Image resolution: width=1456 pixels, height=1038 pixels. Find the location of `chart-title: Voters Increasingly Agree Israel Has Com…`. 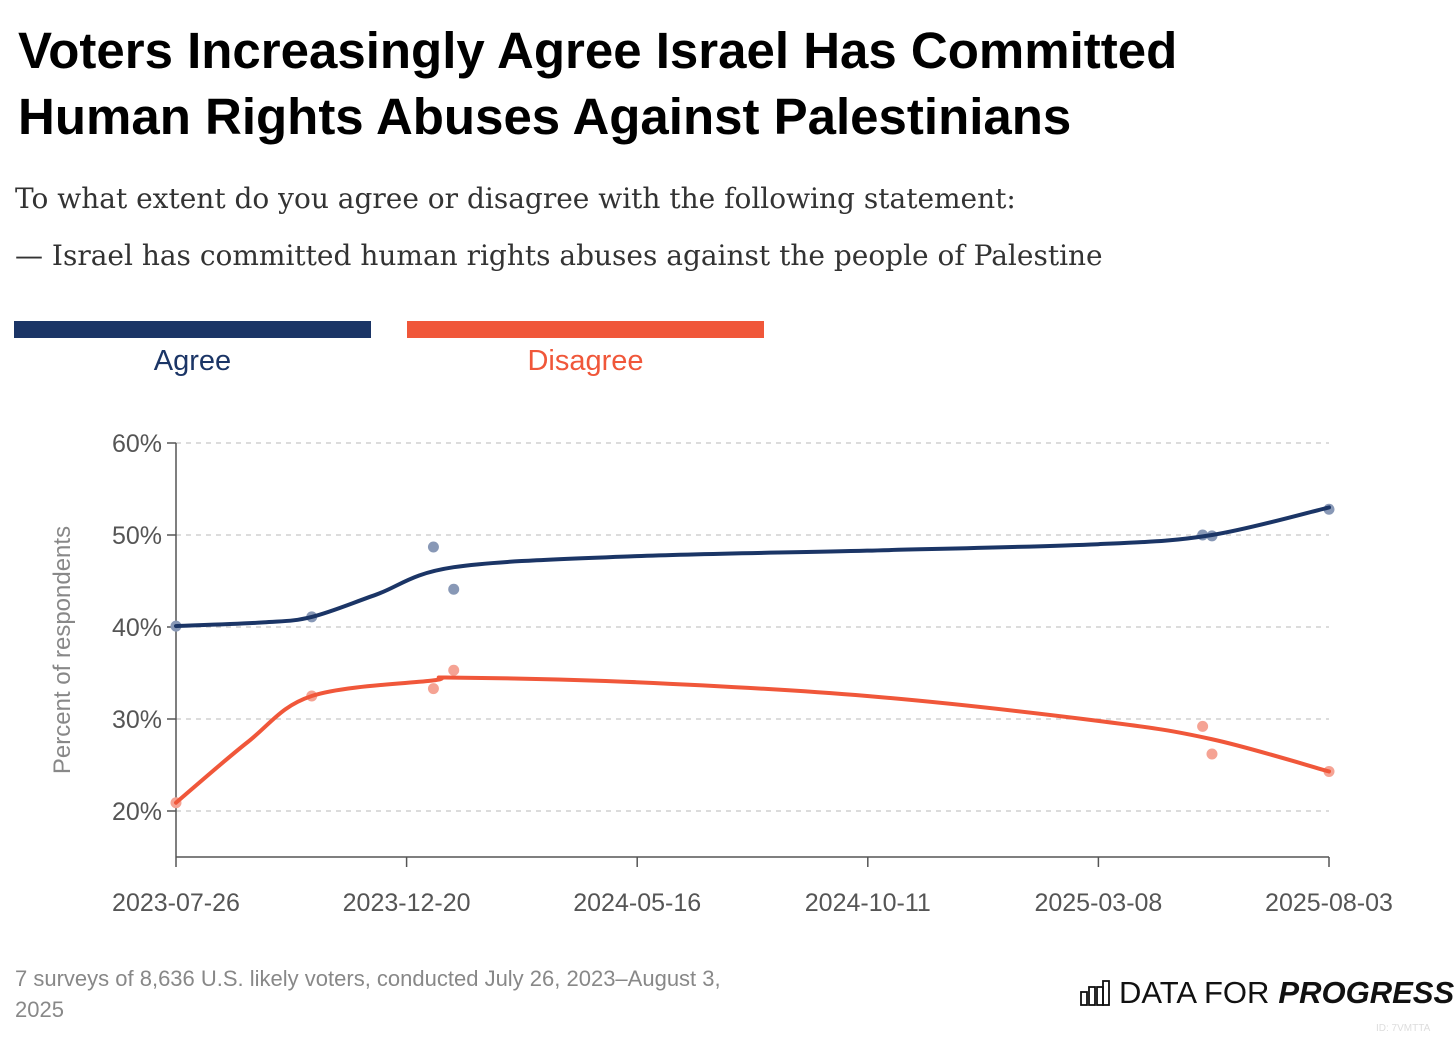

chart-title: Voters Increasingly Agree Israel Has Com… is located at coordinates (597, 84).